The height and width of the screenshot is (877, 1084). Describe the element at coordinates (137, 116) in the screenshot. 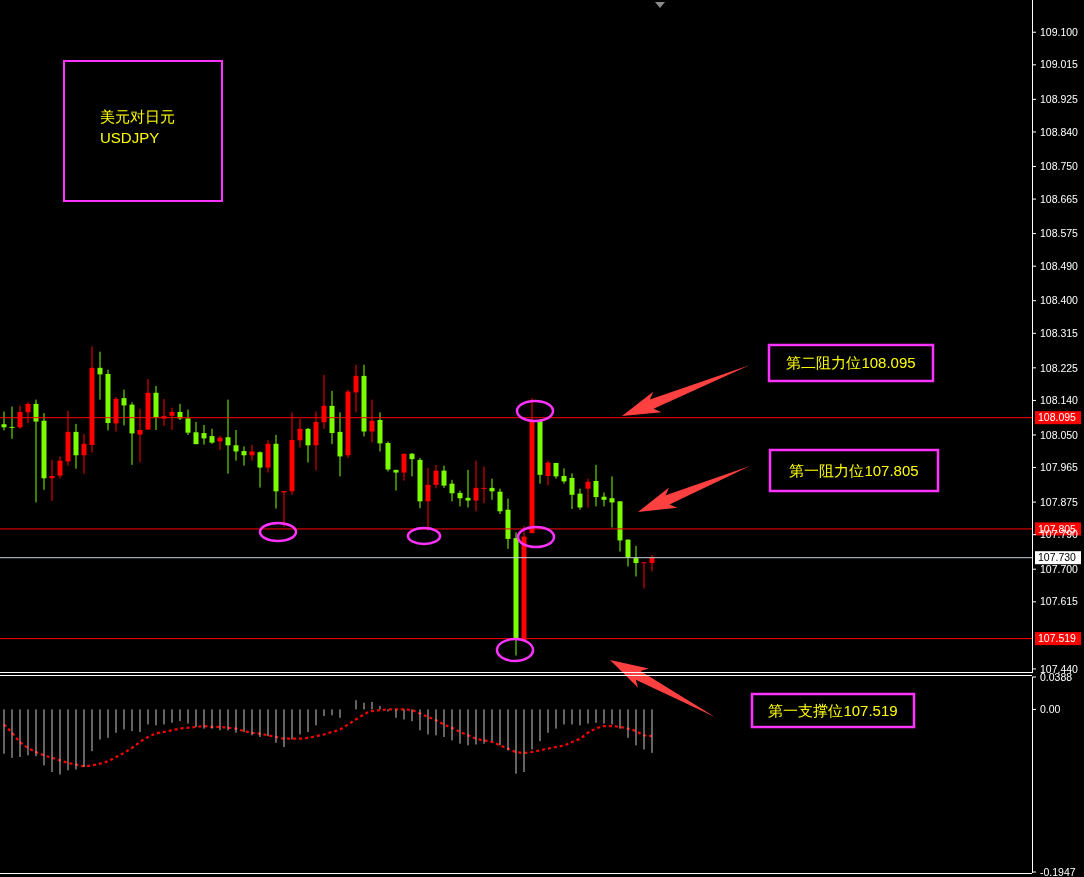

I see `text: 美元对日元` at that location.